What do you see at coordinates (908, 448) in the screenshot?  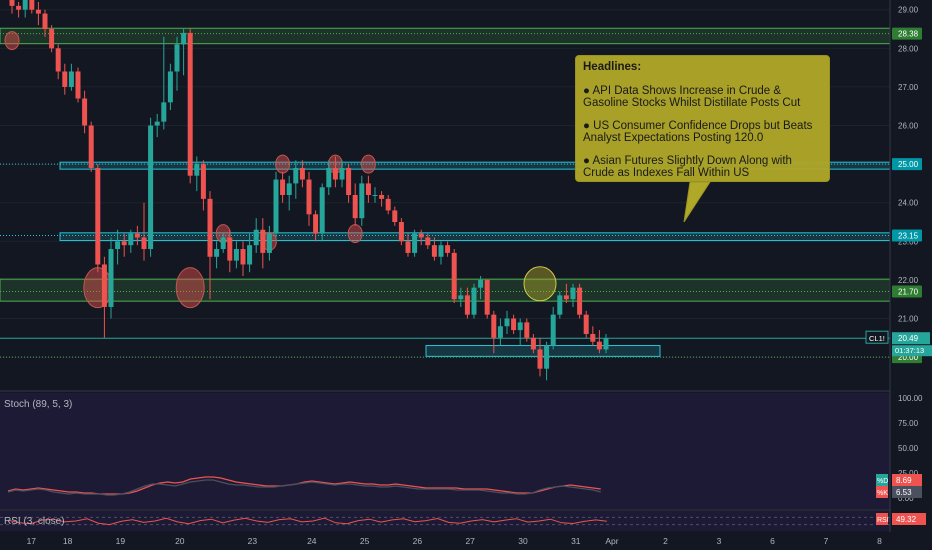 I see `stoch-tick-label: 50.00` at bounding box center [908, 448].